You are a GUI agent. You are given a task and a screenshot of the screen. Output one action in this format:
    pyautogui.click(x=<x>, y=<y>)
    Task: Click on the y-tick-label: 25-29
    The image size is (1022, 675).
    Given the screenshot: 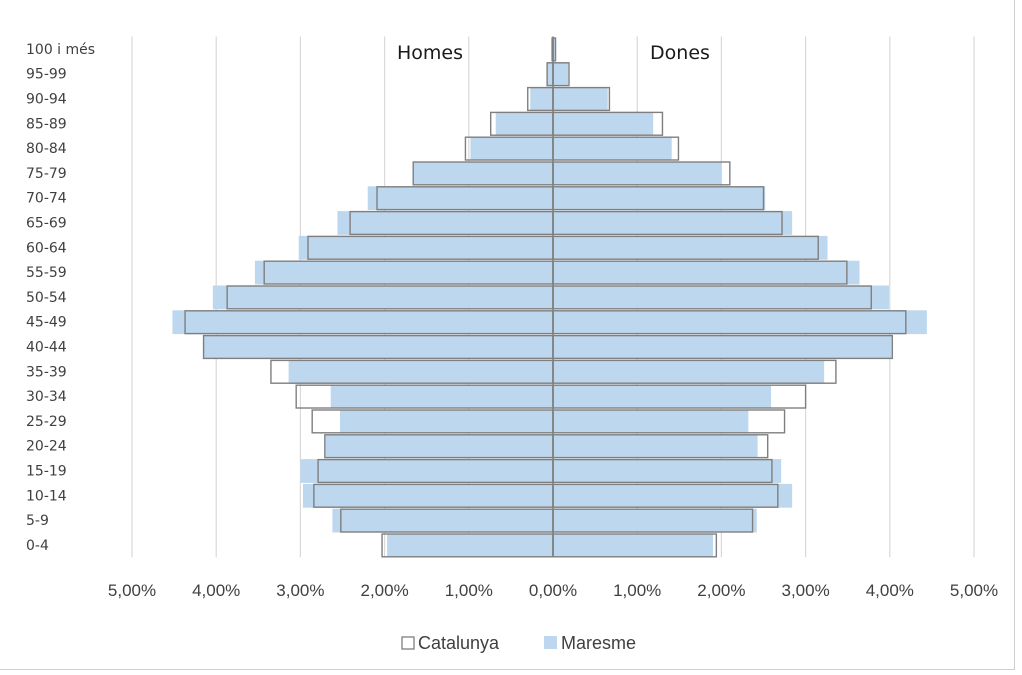 What is the action you would take?
    pyautogui.click(x=46, y=422)
    